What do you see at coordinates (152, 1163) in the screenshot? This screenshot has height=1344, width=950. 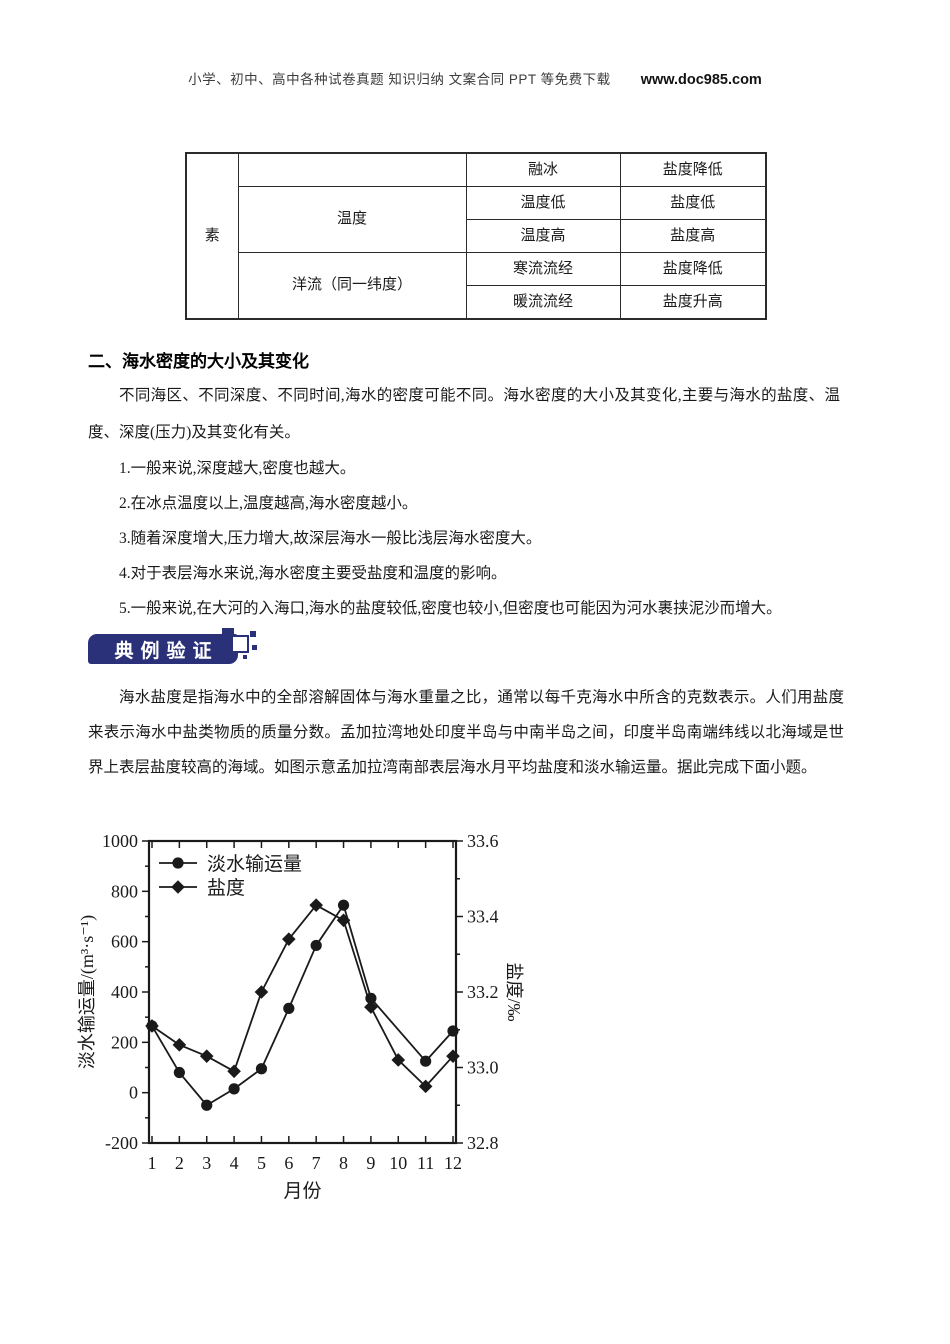 I see `svg-text: 1` at bounding box center [152, 1163].